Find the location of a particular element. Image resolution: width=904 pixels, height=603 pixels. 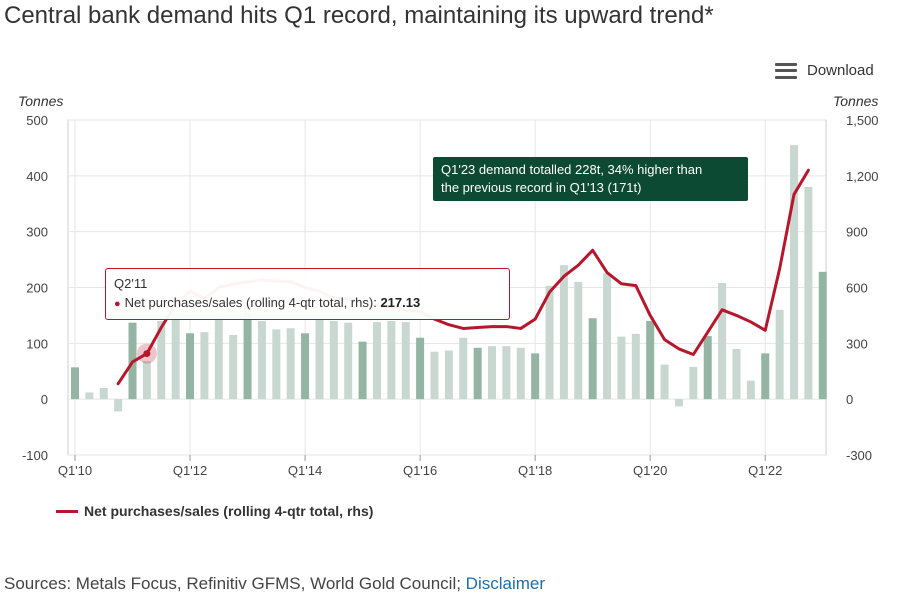

legend-line-icon is located at coordinates (67, 511).